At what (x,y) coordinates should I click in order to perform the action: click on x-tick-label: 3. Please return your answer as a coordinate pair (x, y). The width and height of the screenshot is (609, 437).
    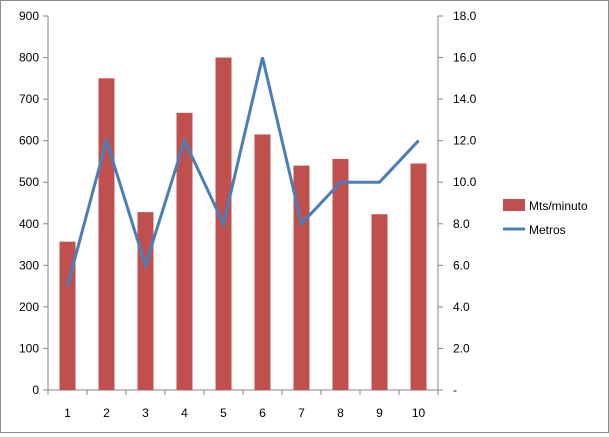
    Looking at the image, I should click on (145, 413).